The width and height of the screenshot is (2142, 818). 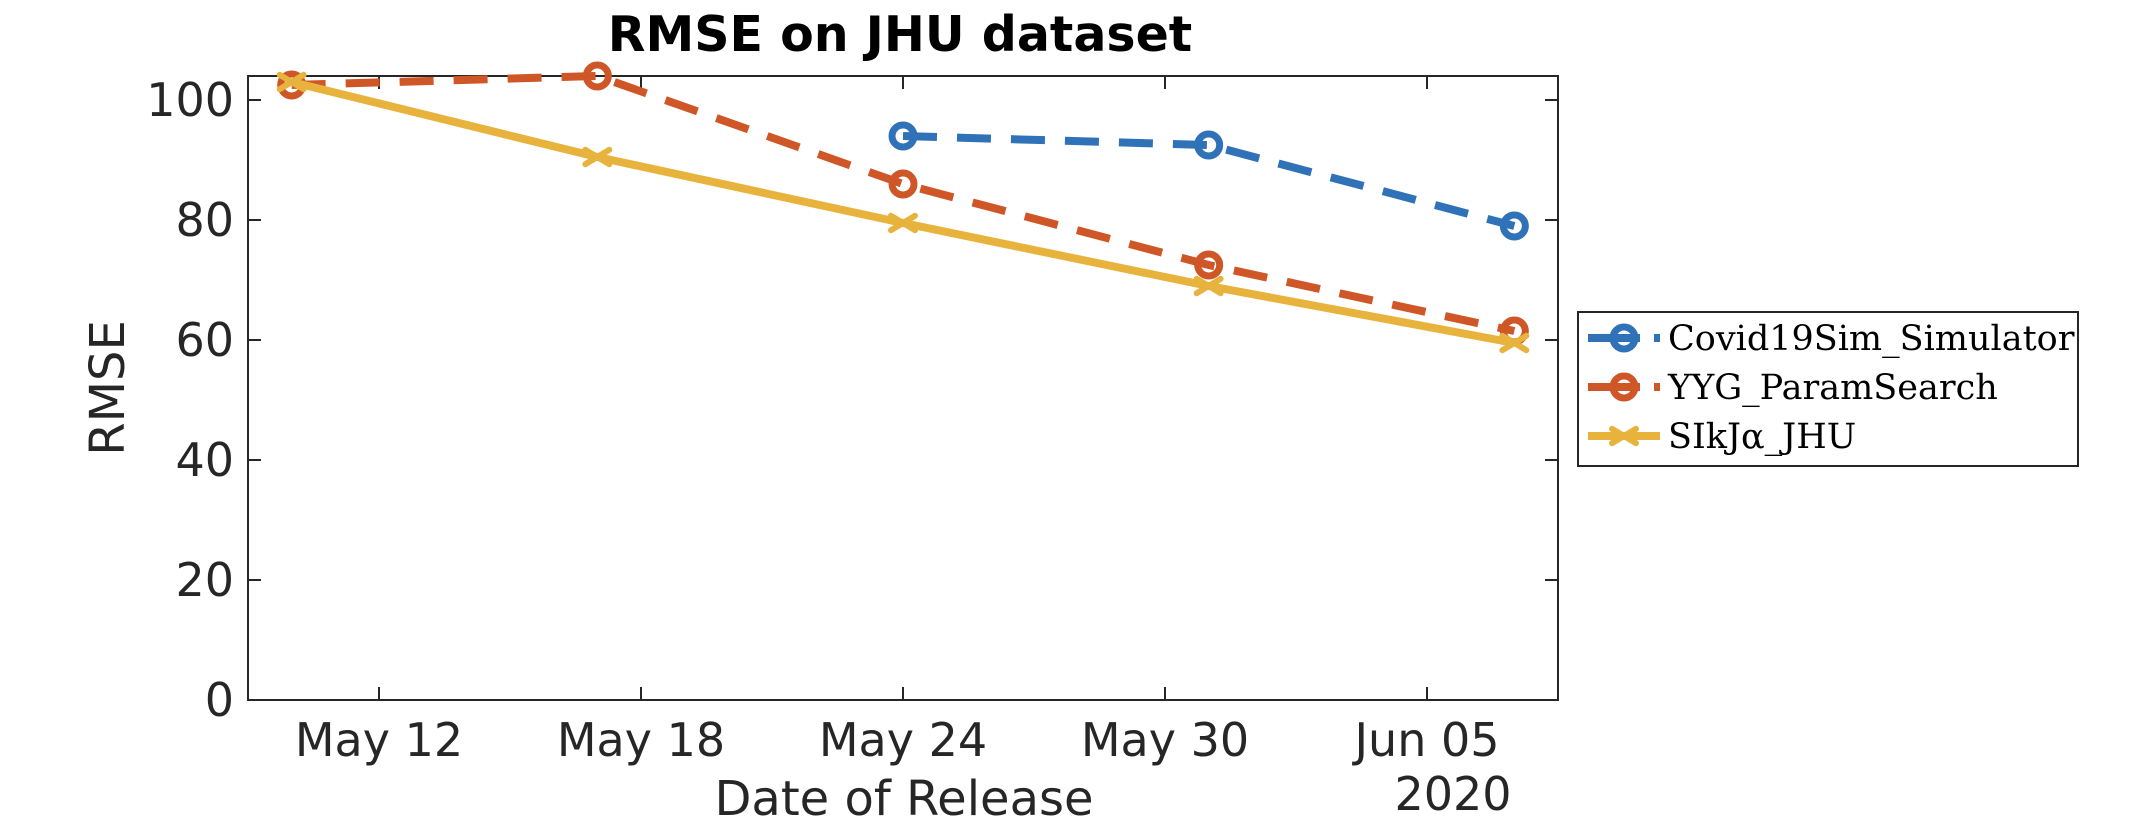 I want to click on series-line, so click(x=1209, y=181).